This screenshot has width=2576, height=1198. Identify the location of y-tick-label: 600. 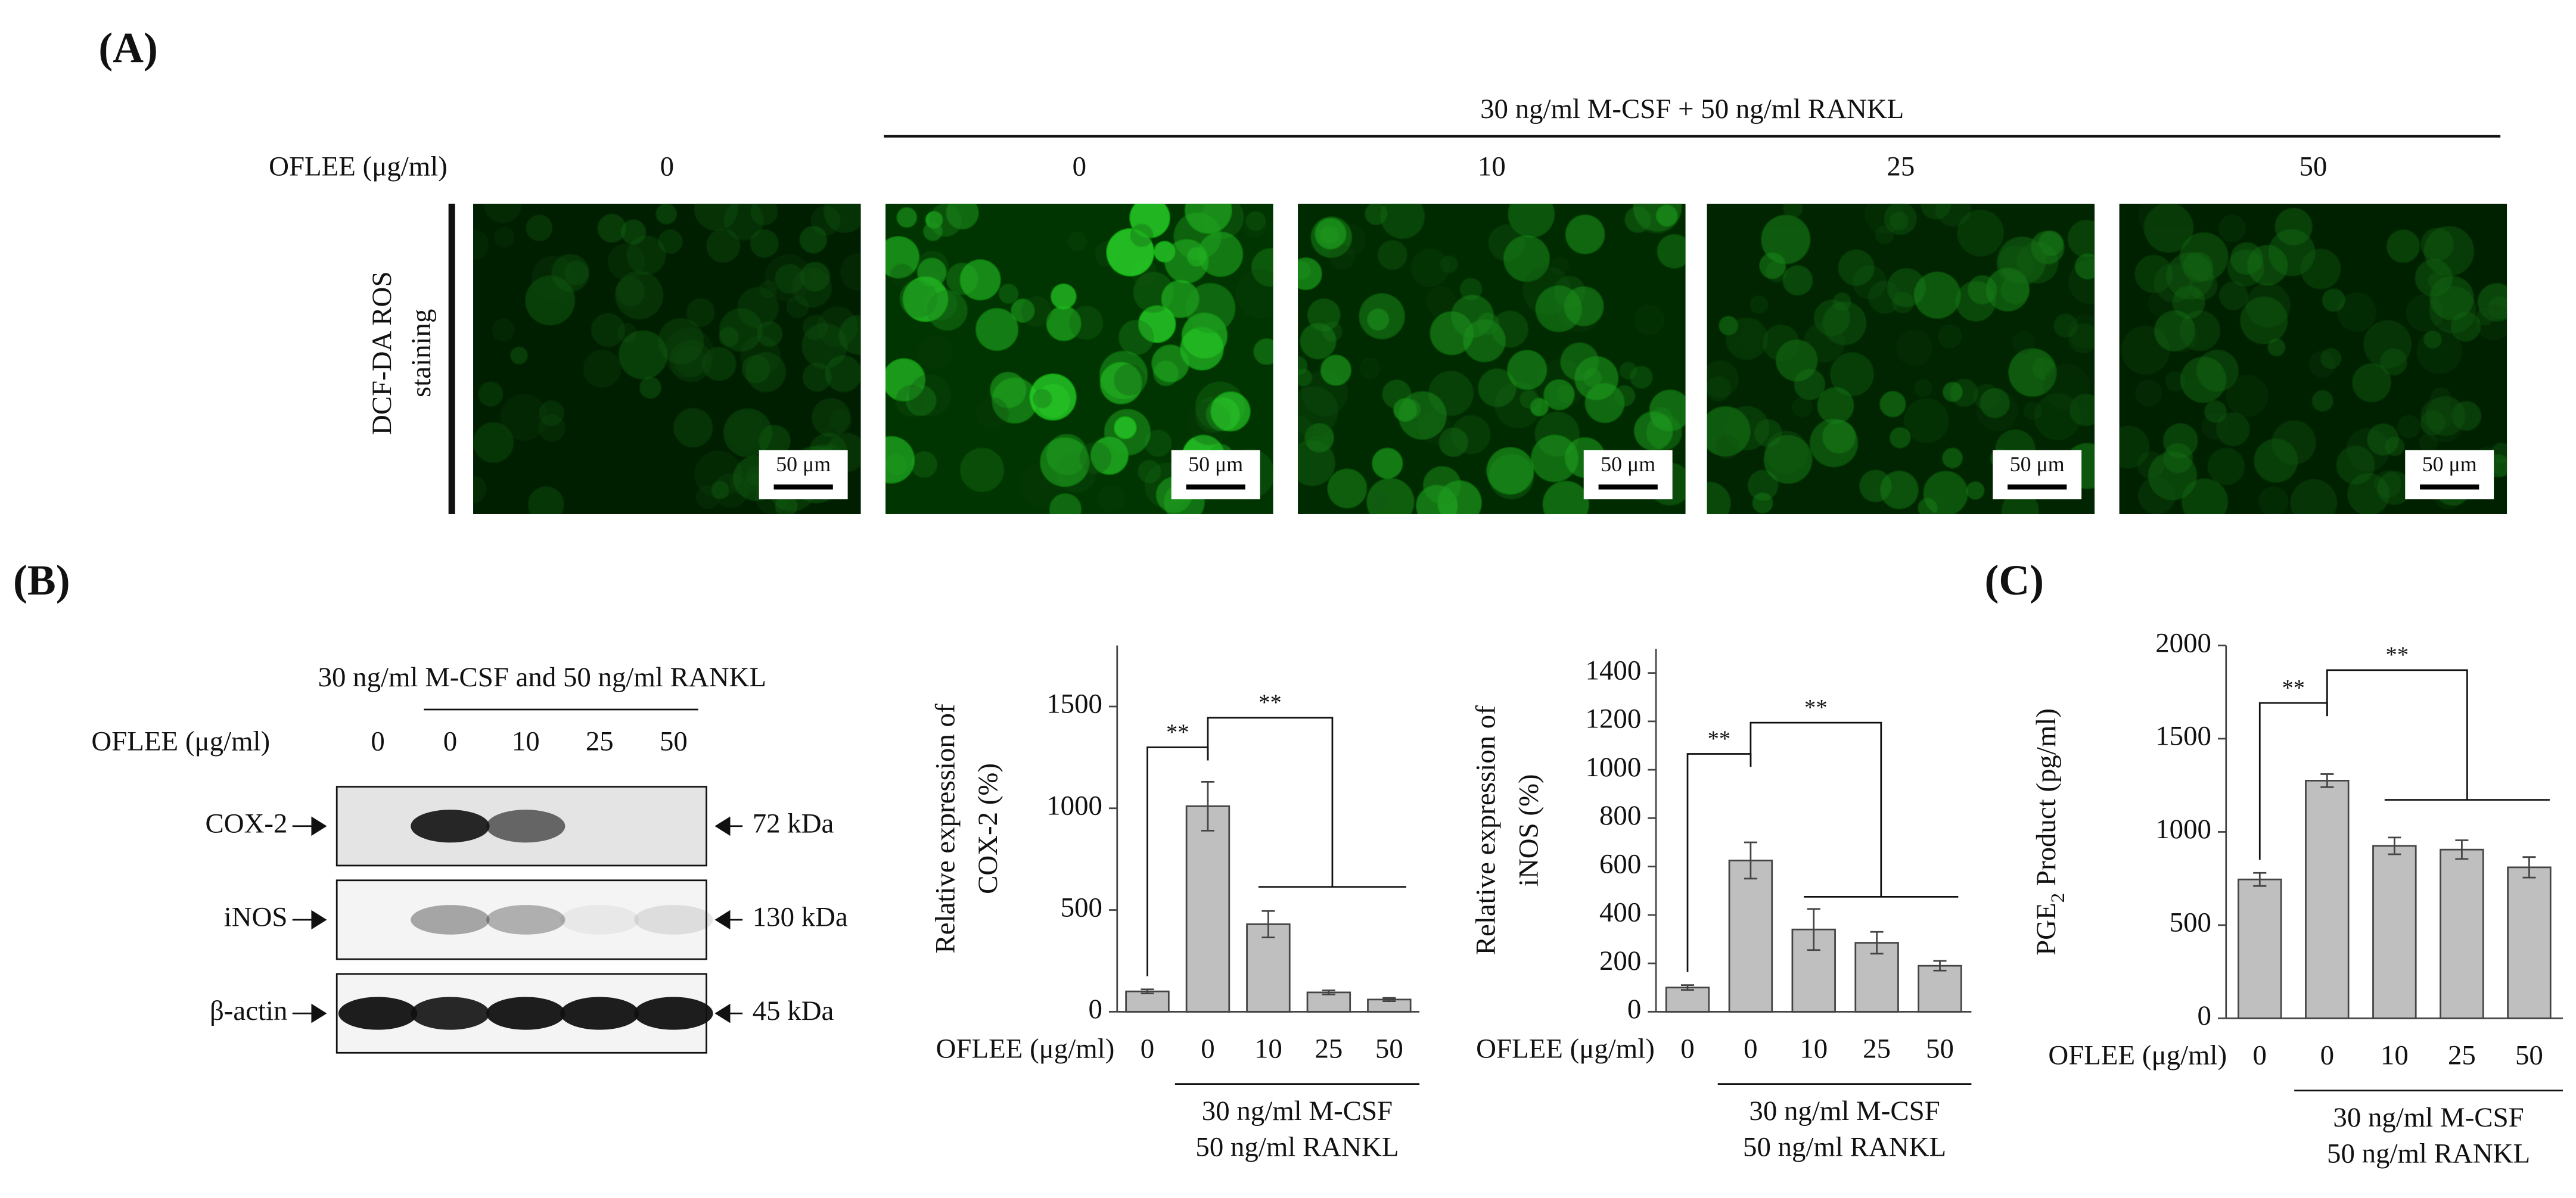
(1620, 863).